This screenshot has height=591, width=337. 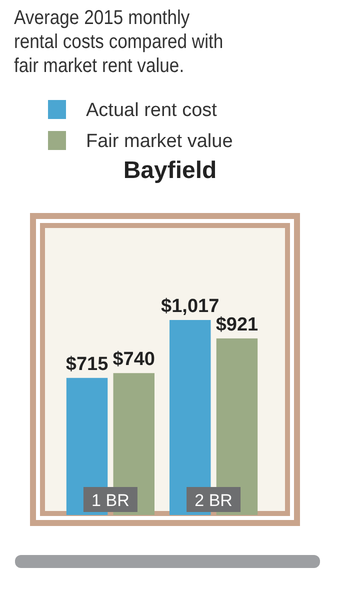 What do you see at coordinates (237, 325) in the screenshot?
I see `data-label: $921` at bounding box center [237, 325].